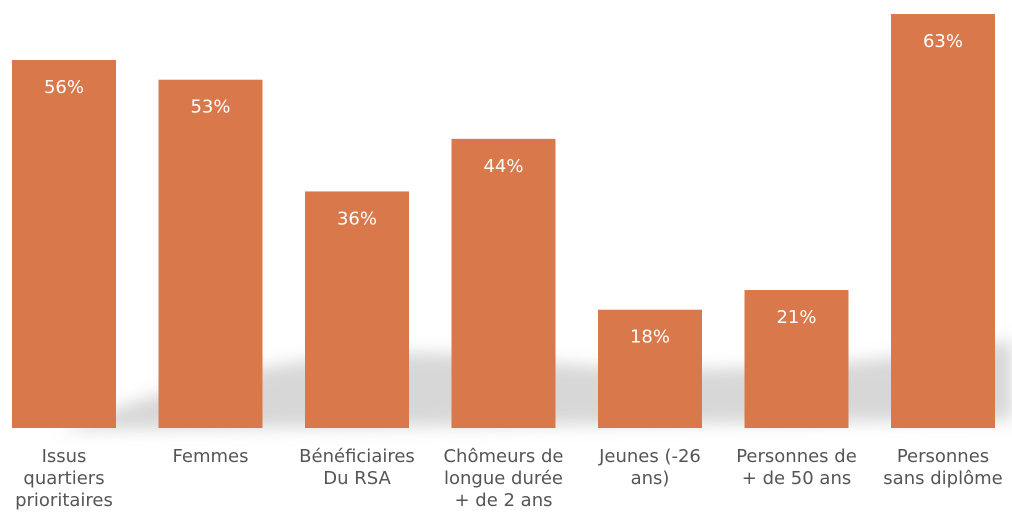 This screenshot has width=1012, height=524. Describe the element at coordinates (796, 317) in the screenshot. I see `value-label: 21%` at that location.